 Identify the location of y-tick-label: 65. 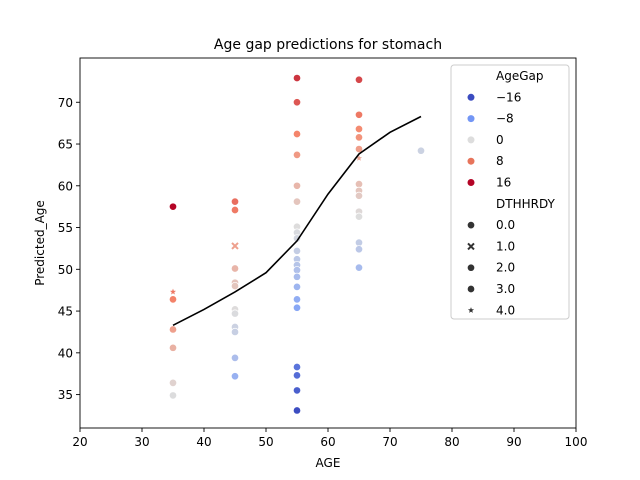
(65, 145).